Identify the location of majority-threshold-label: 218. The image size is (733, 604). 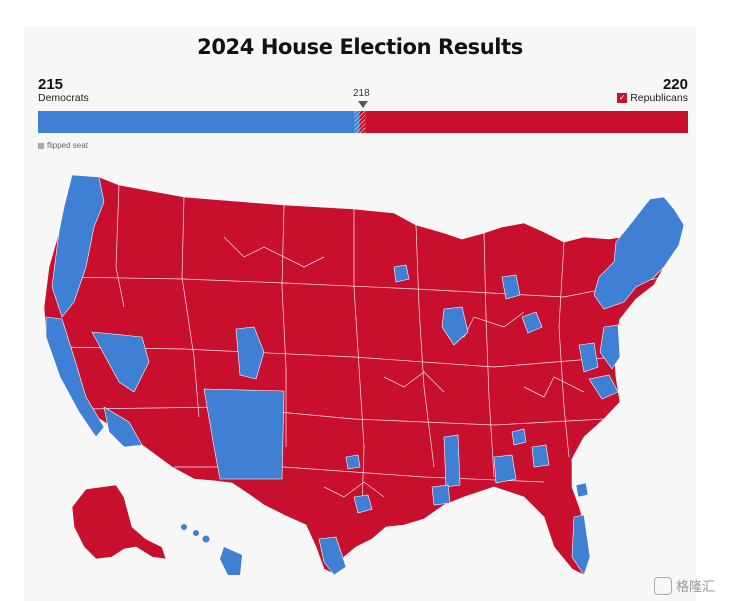
(361, 93).